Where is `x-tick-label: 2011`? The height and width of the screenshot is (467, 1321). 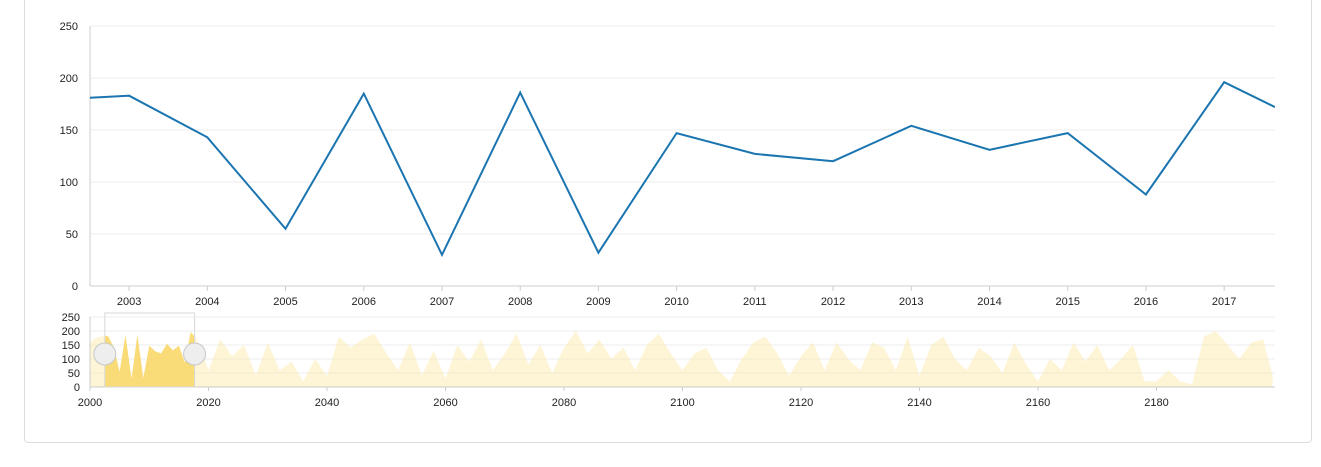
x-tick-label: 2011 is located at coordinates (755, 302).